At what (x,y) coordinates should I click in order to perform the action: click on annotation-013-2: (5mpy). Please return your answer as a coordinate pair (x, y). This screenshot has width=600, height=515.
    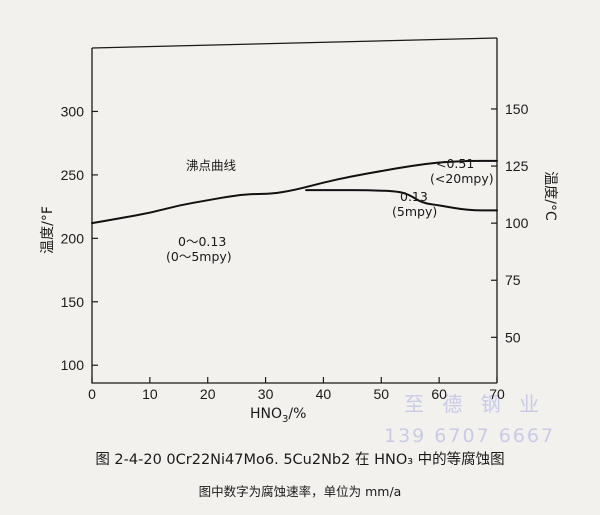
    Looking at the image, I should click on (414, 211).